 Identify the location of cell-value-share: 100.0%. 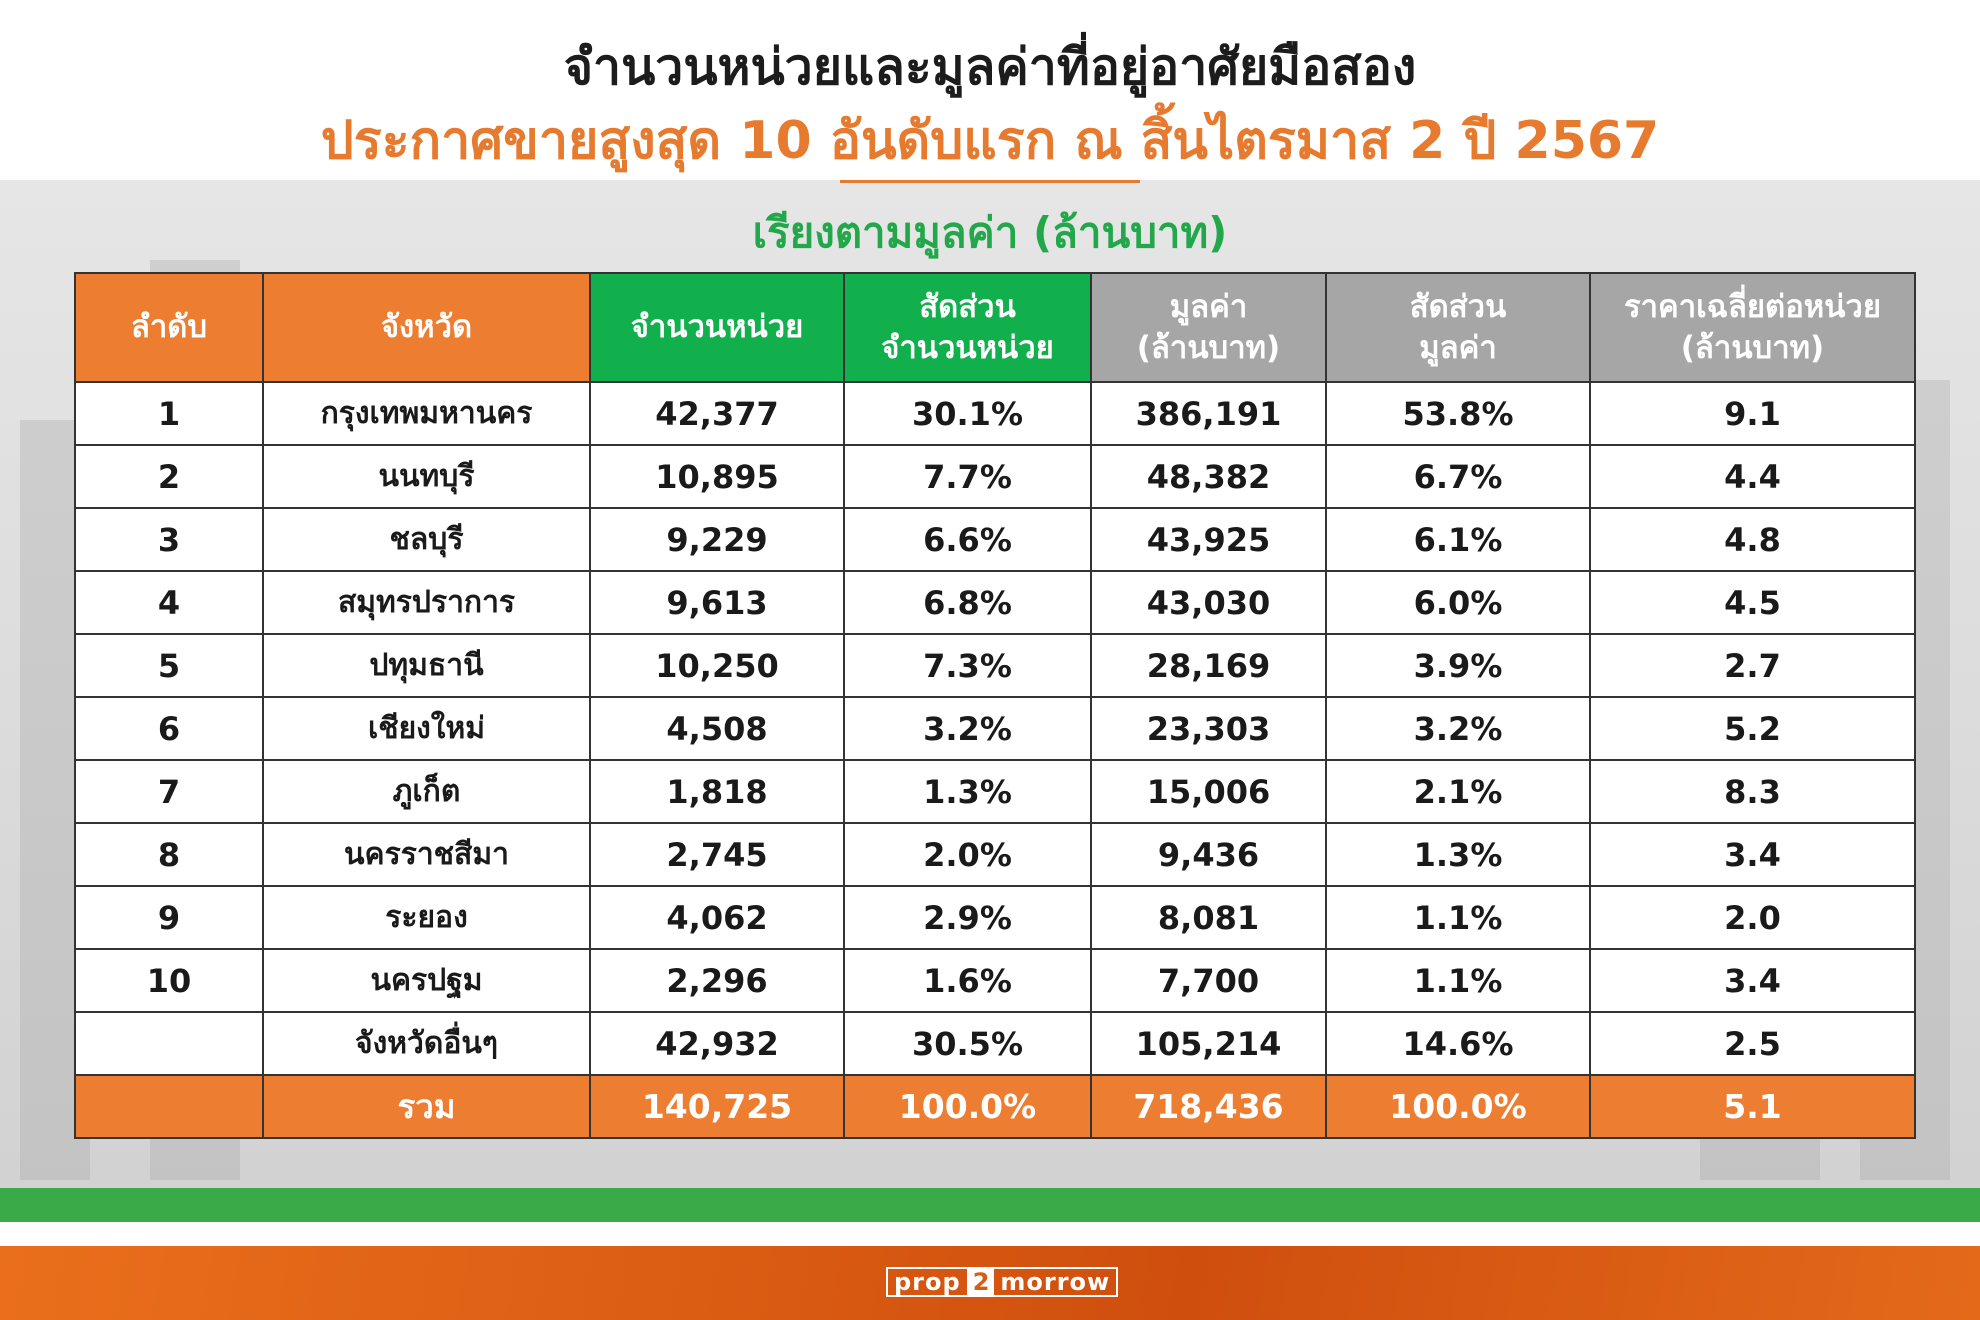
(1458, 1106).